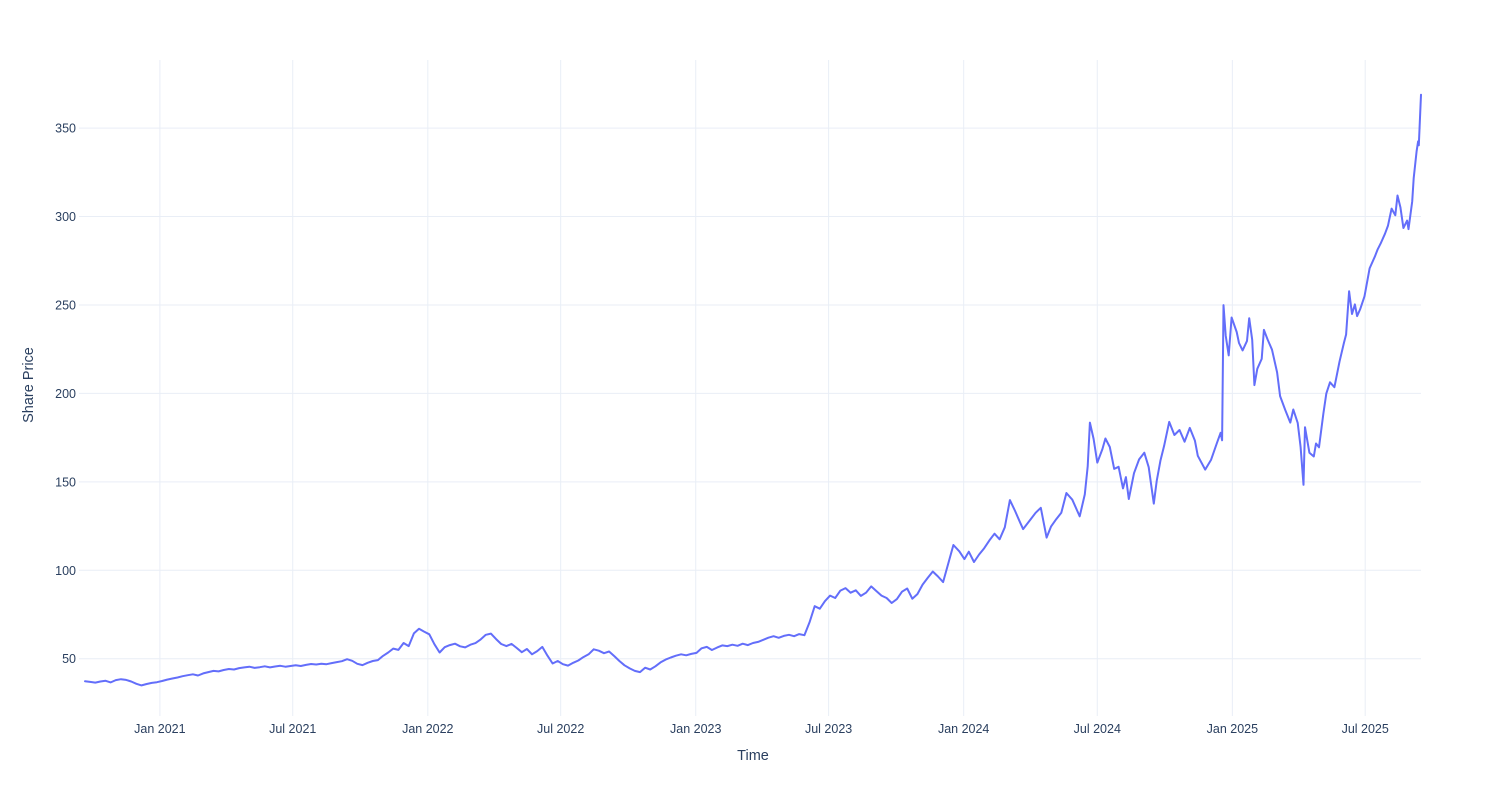  Describe the element at coordinates (753, 756) in the screenshot. I see `x-axis-title: Time` at that location.